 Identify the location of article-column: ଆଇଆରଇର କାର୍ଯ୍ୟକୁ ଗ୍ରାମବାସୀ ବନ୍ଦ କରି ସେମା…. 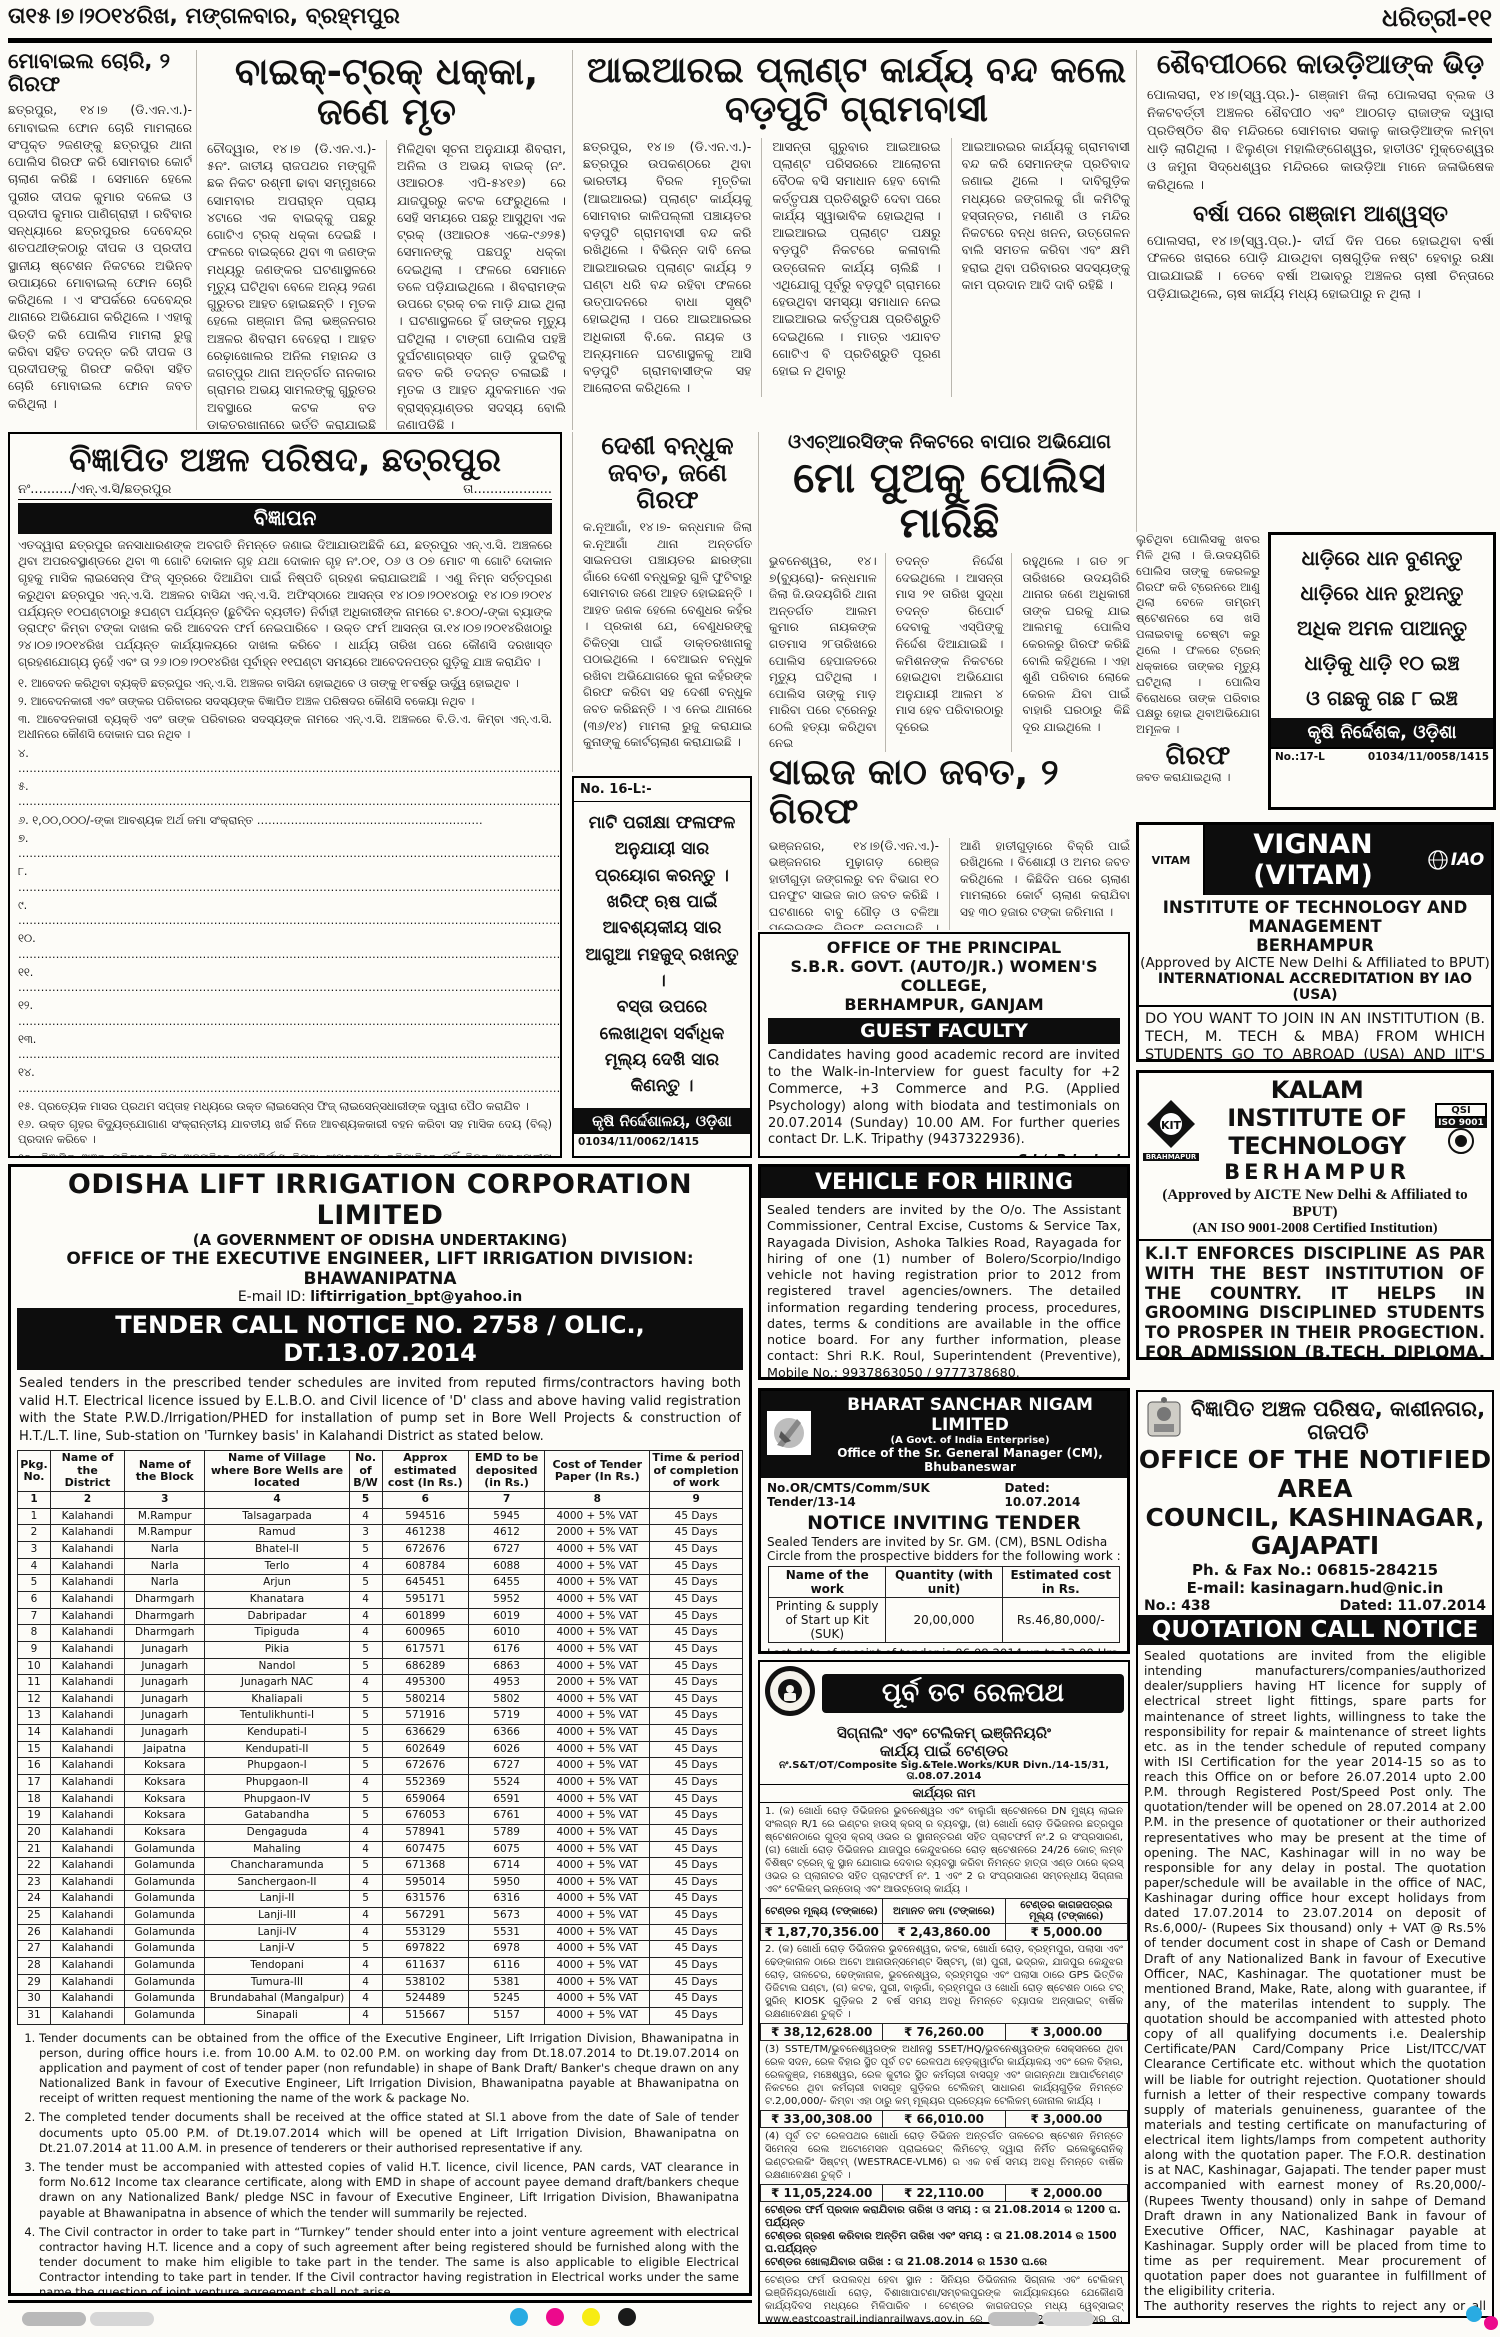
(1040, 267).